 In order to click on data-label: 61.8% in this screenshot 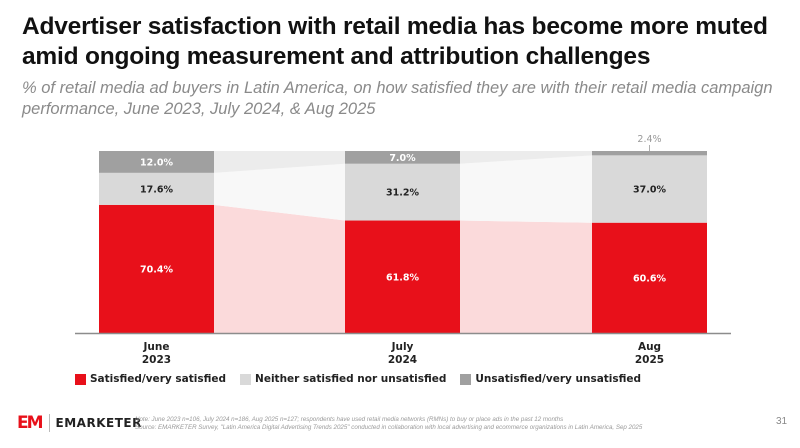, I will do `click(402, 277)`.